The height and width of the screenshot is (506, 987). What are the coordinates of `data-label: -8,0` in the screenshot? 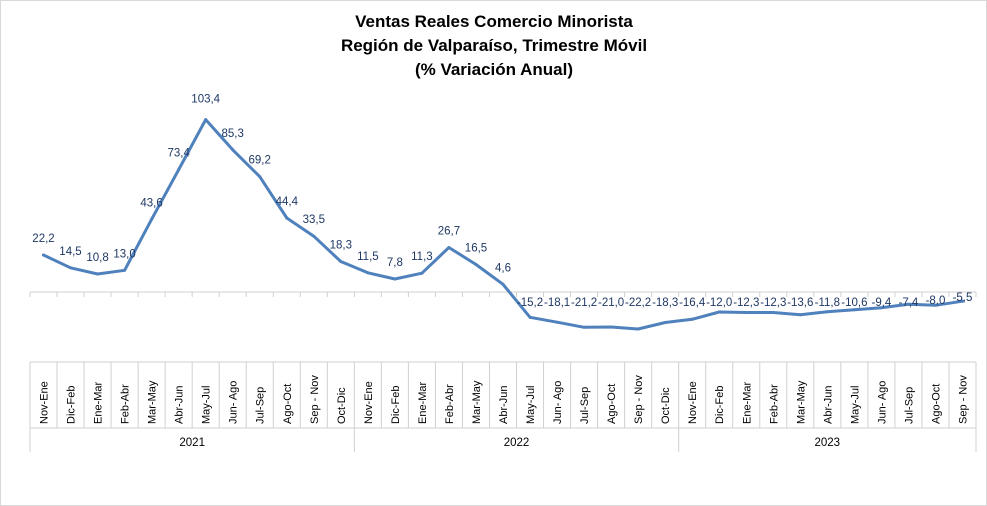 It's located at (936, 301).